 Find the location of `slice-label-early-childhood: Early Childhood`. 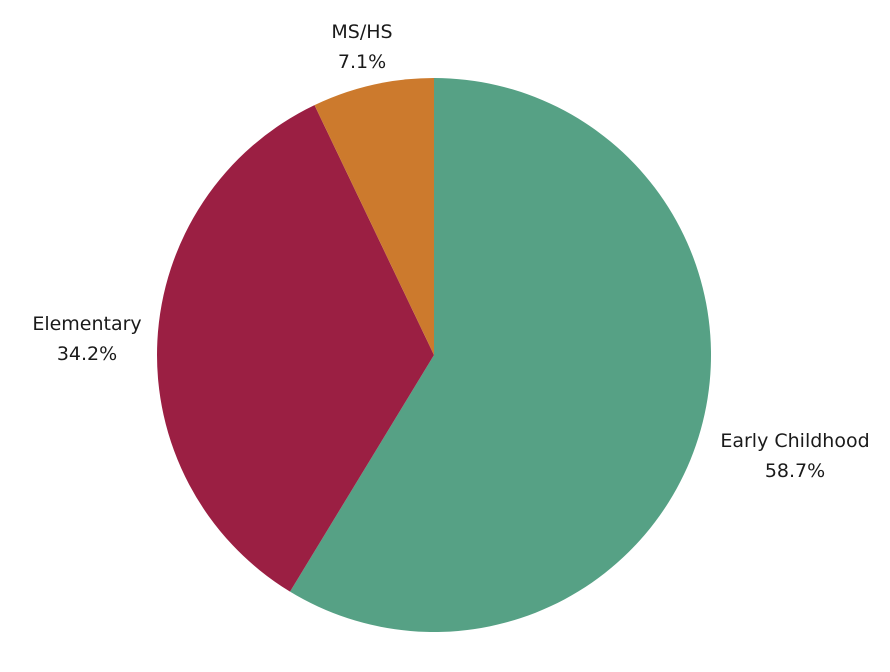

slice-label-early-childhood: Early Childhood is located at coordinates (794, 441).